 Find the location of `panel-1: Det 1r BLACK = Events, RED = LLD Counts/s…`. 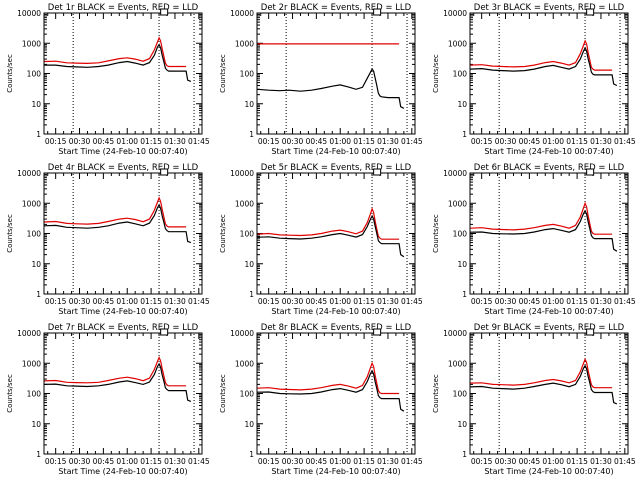

panel-1: Det 1r BLACK = Events, RED = LLD Counts/s… is located at coordinates (108, 79).